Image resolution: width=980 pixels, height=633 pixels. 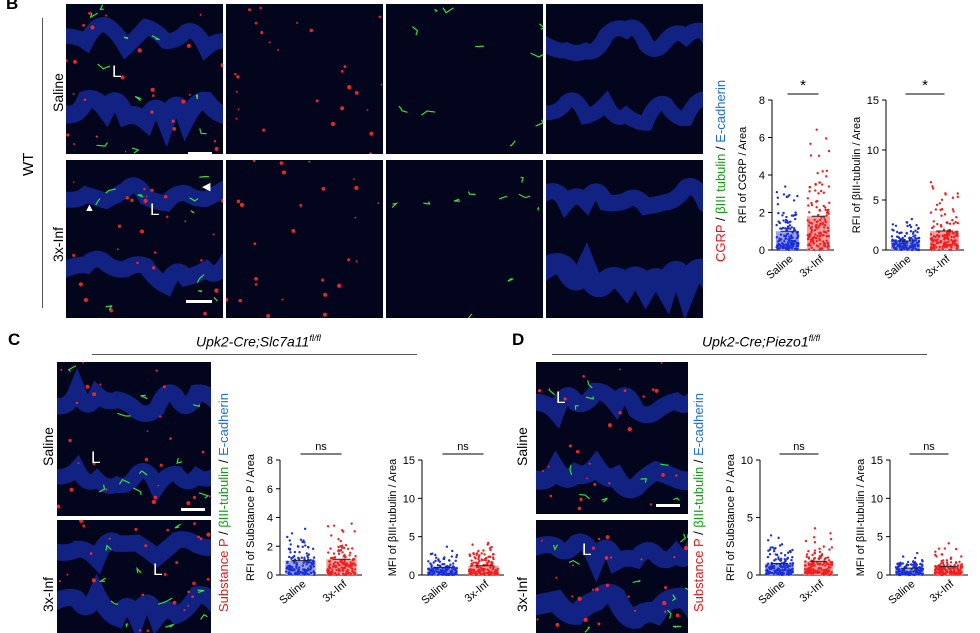 I want to click on genotype-text: Upk2-Cre;Piezo1, so click(x=755, y=341).